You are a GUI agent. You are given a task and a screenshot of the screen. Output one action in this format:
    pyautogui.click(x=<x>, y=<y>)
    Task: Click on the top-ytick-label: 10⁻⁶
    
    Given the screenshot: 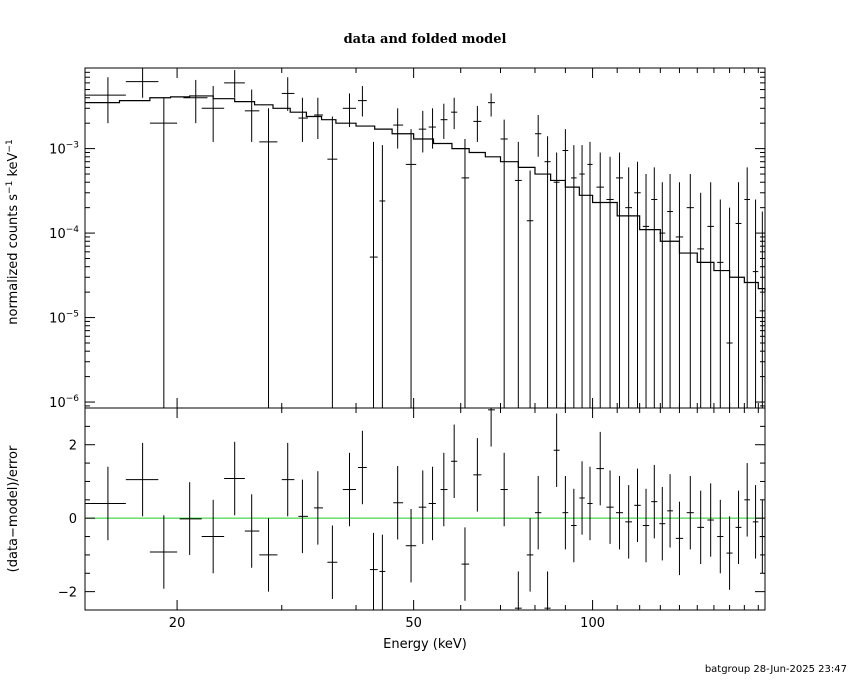 What is the action you would take?
    pyautogui.click(x=64, y=402)
    